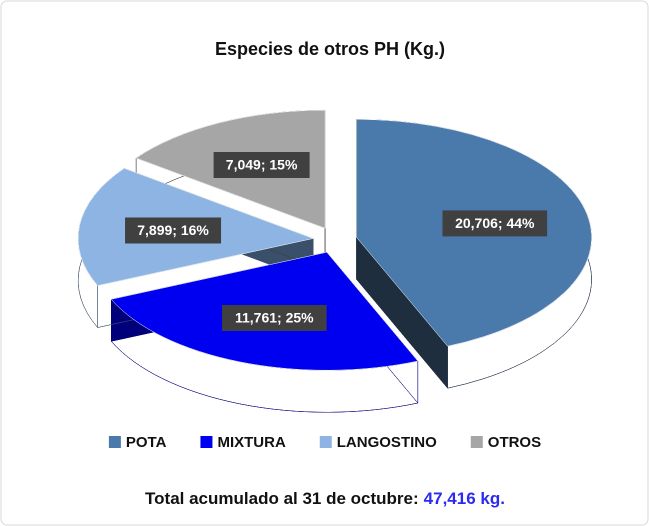 The width and height of the screenshot is (649, 526). I want to click on legend-item: LANGOSTINO, so click(378, 442).